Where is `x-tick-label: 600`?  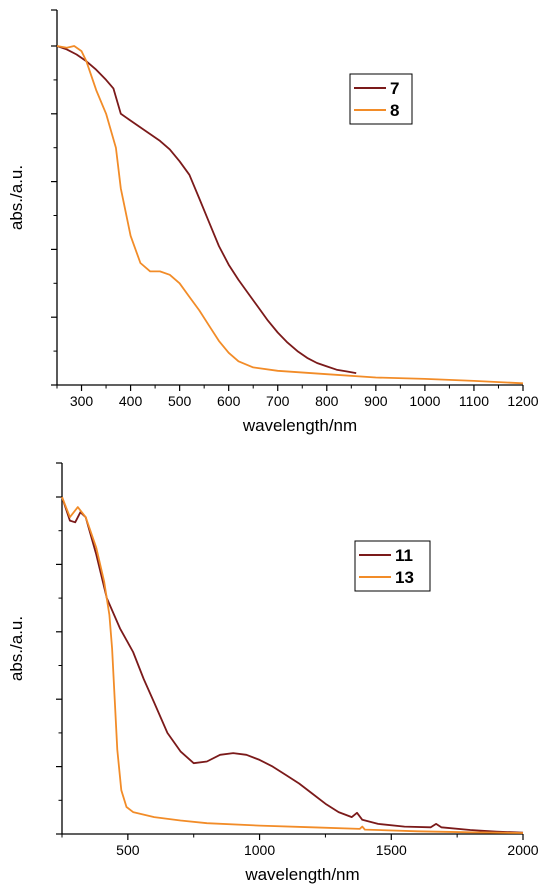
x-tick-label: 600 is located at coordinates (229, 401).